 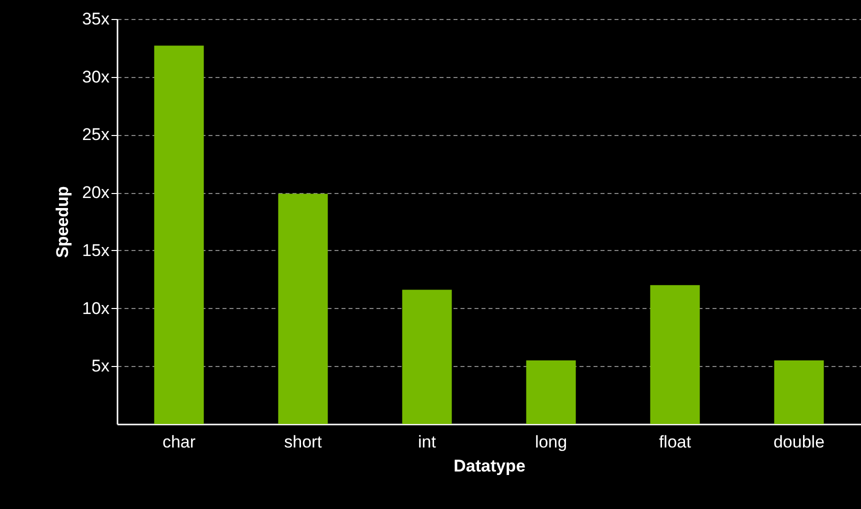 I want to click on y-tick-label: 30x, so click(x=96, y=76).